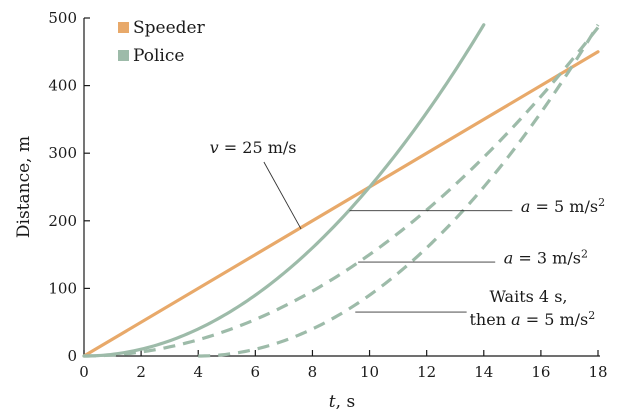 The width and height of the screenshot is (632, 420). What do you see at coordinates (141, 372) in the screenshot?
I see `x-tick-label: 2` at bounding box center [141, 372].